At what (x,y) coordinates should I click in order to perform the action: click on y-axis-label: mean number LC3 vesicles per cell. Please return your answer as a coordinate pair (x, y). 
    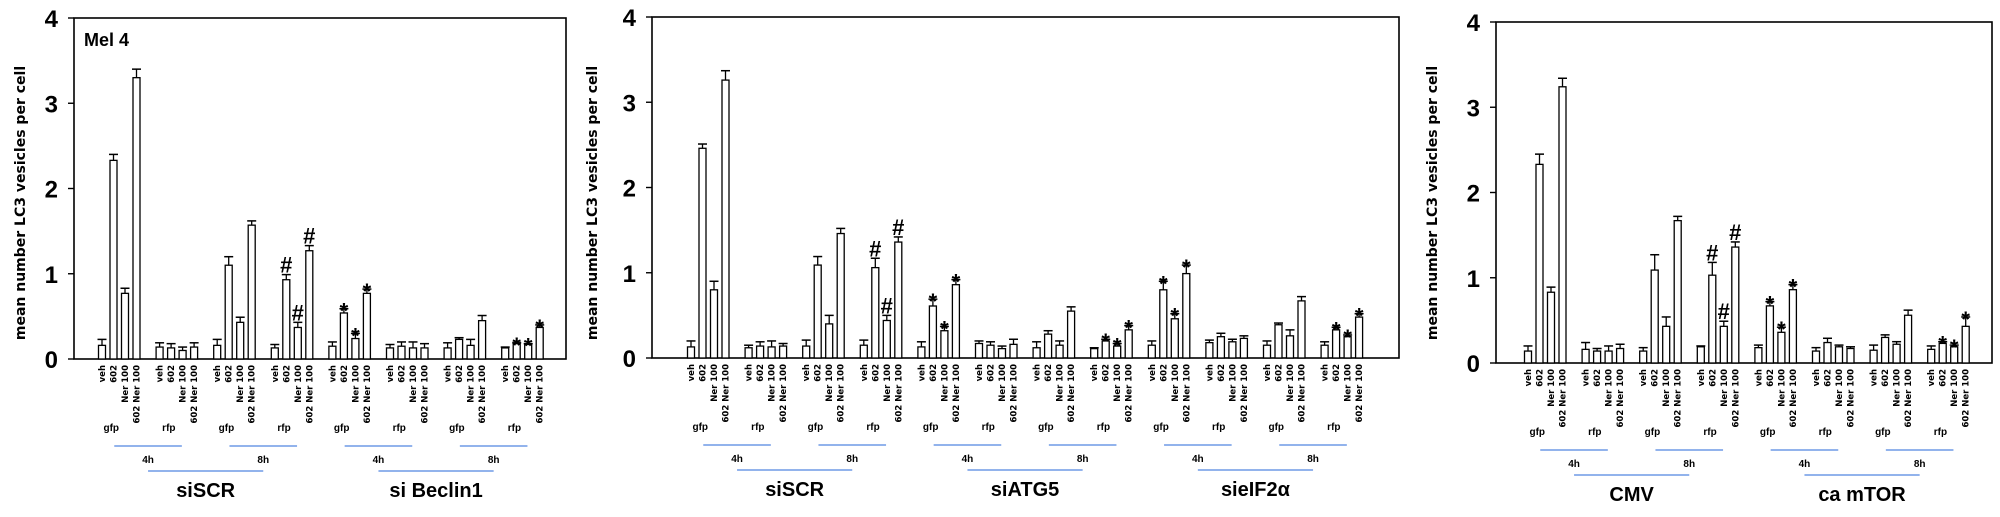
    Looking at the image, I should click on (21, 203).